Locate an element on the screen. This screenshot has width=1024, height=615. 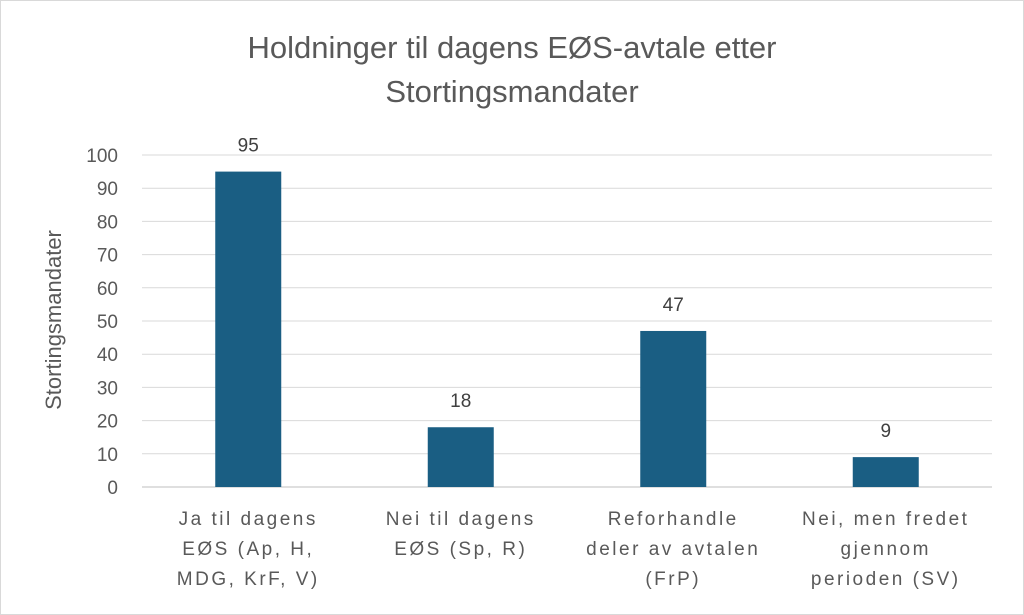
x-category-label: Ja til dagens EØS (Ap, H, MDG, KrF, V) is located at coordinates (248, 550).